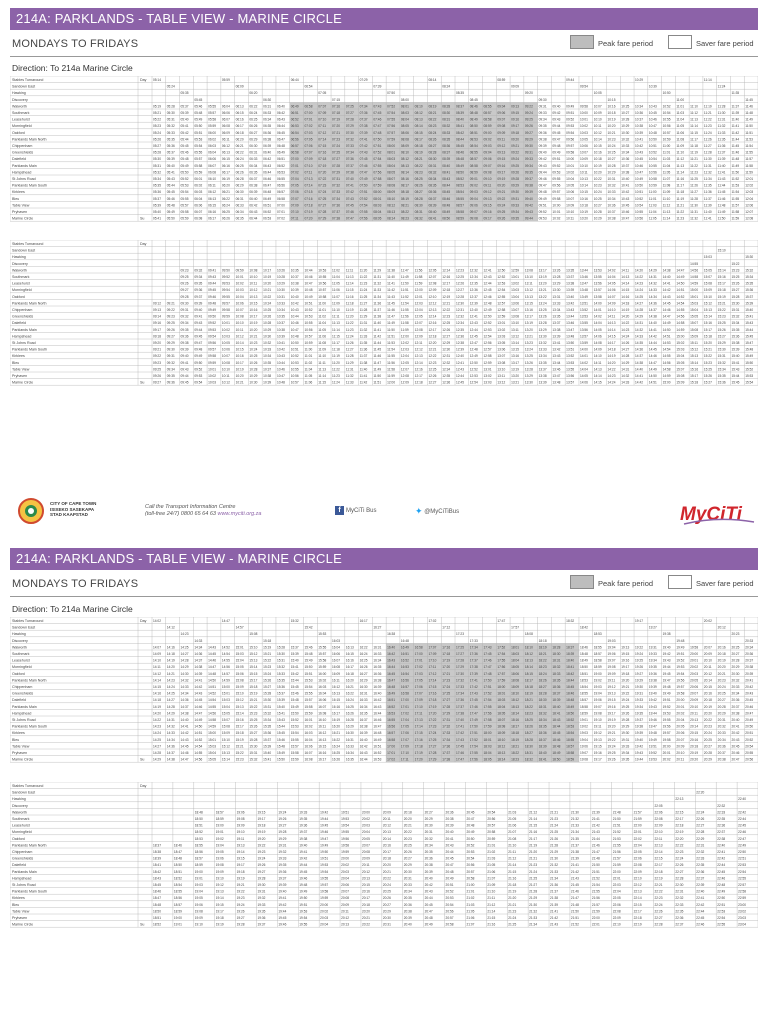  I want to click on departure-time: 19:08, so click(199, 911).